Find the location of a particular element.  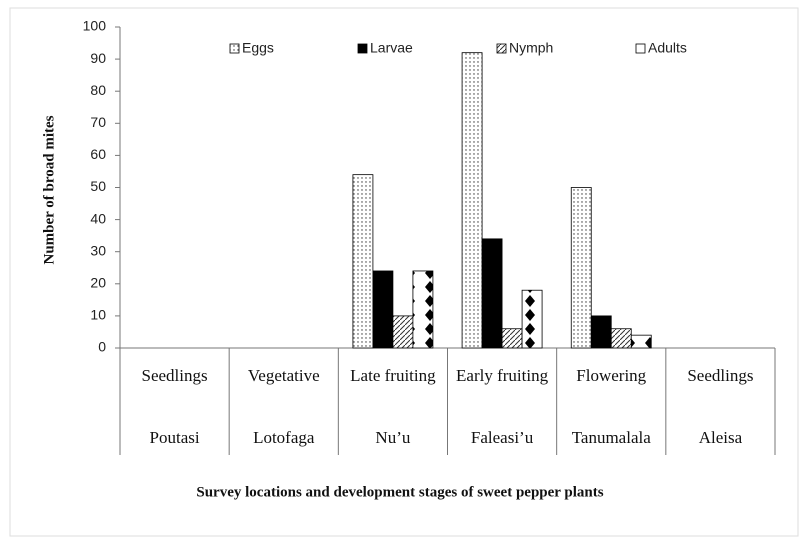

y-tick-label: 0 is located at coordinates (102, 347).